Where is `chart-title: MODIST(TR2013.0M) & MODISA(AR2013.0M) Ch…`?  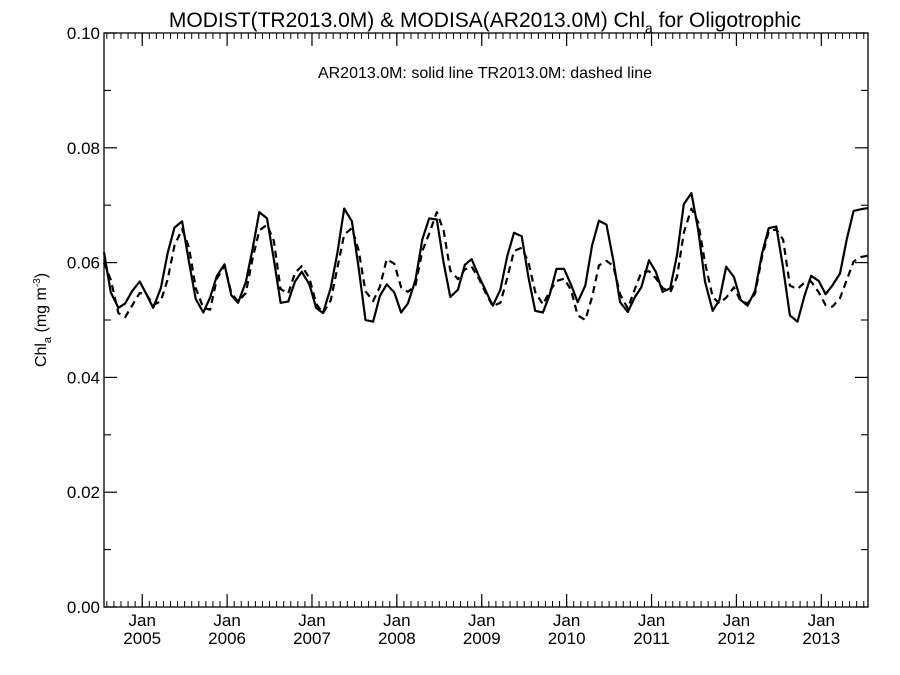
chart-title: MODIST(TR2013.0M) & MODISA(AR2013.0M) Ch… is located at coordinates (485, 22).